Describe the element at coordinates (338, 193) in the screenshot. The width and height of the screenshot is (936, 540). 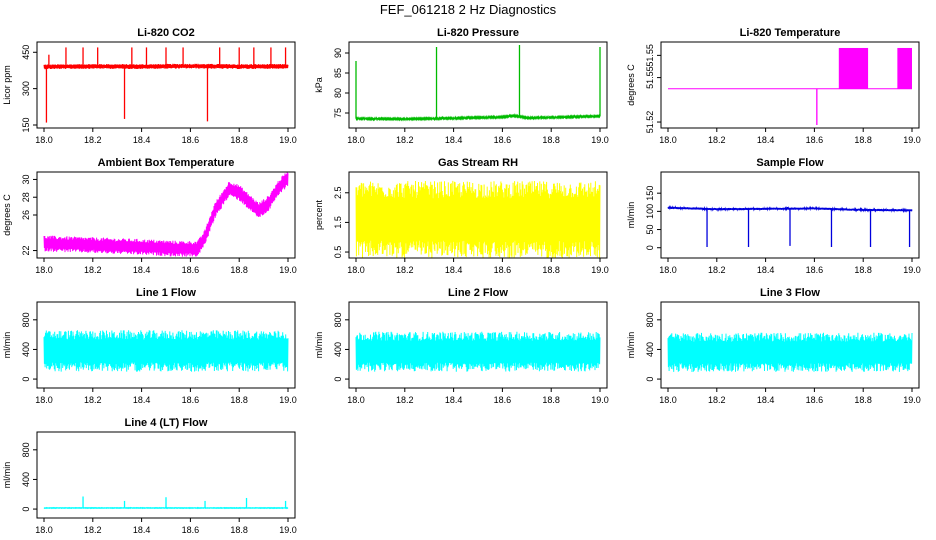
I see `y-tick-label: 2.5` at that location.